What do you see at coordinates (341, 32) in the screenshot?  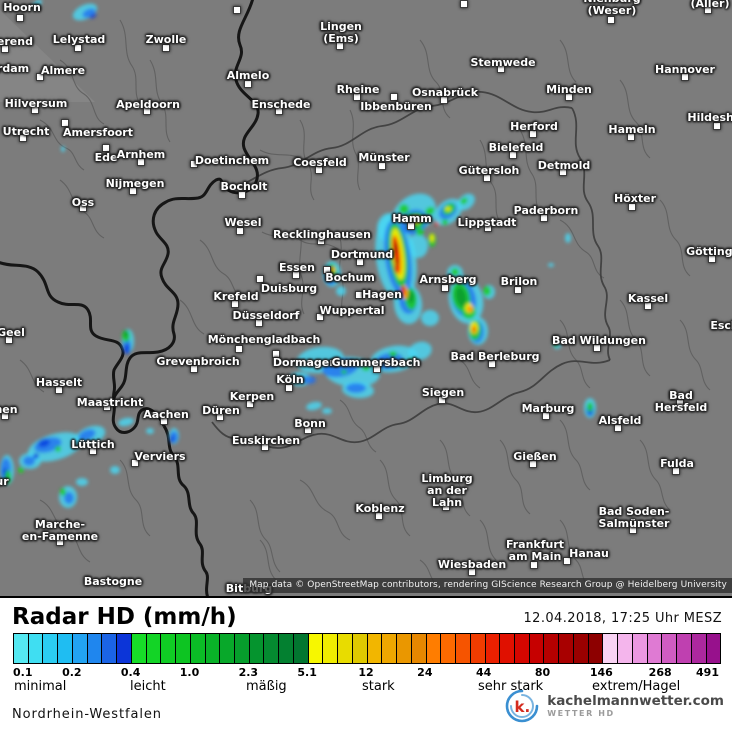 I see `city-label: Lingen (Ems)` at bounding box center [341, 32].